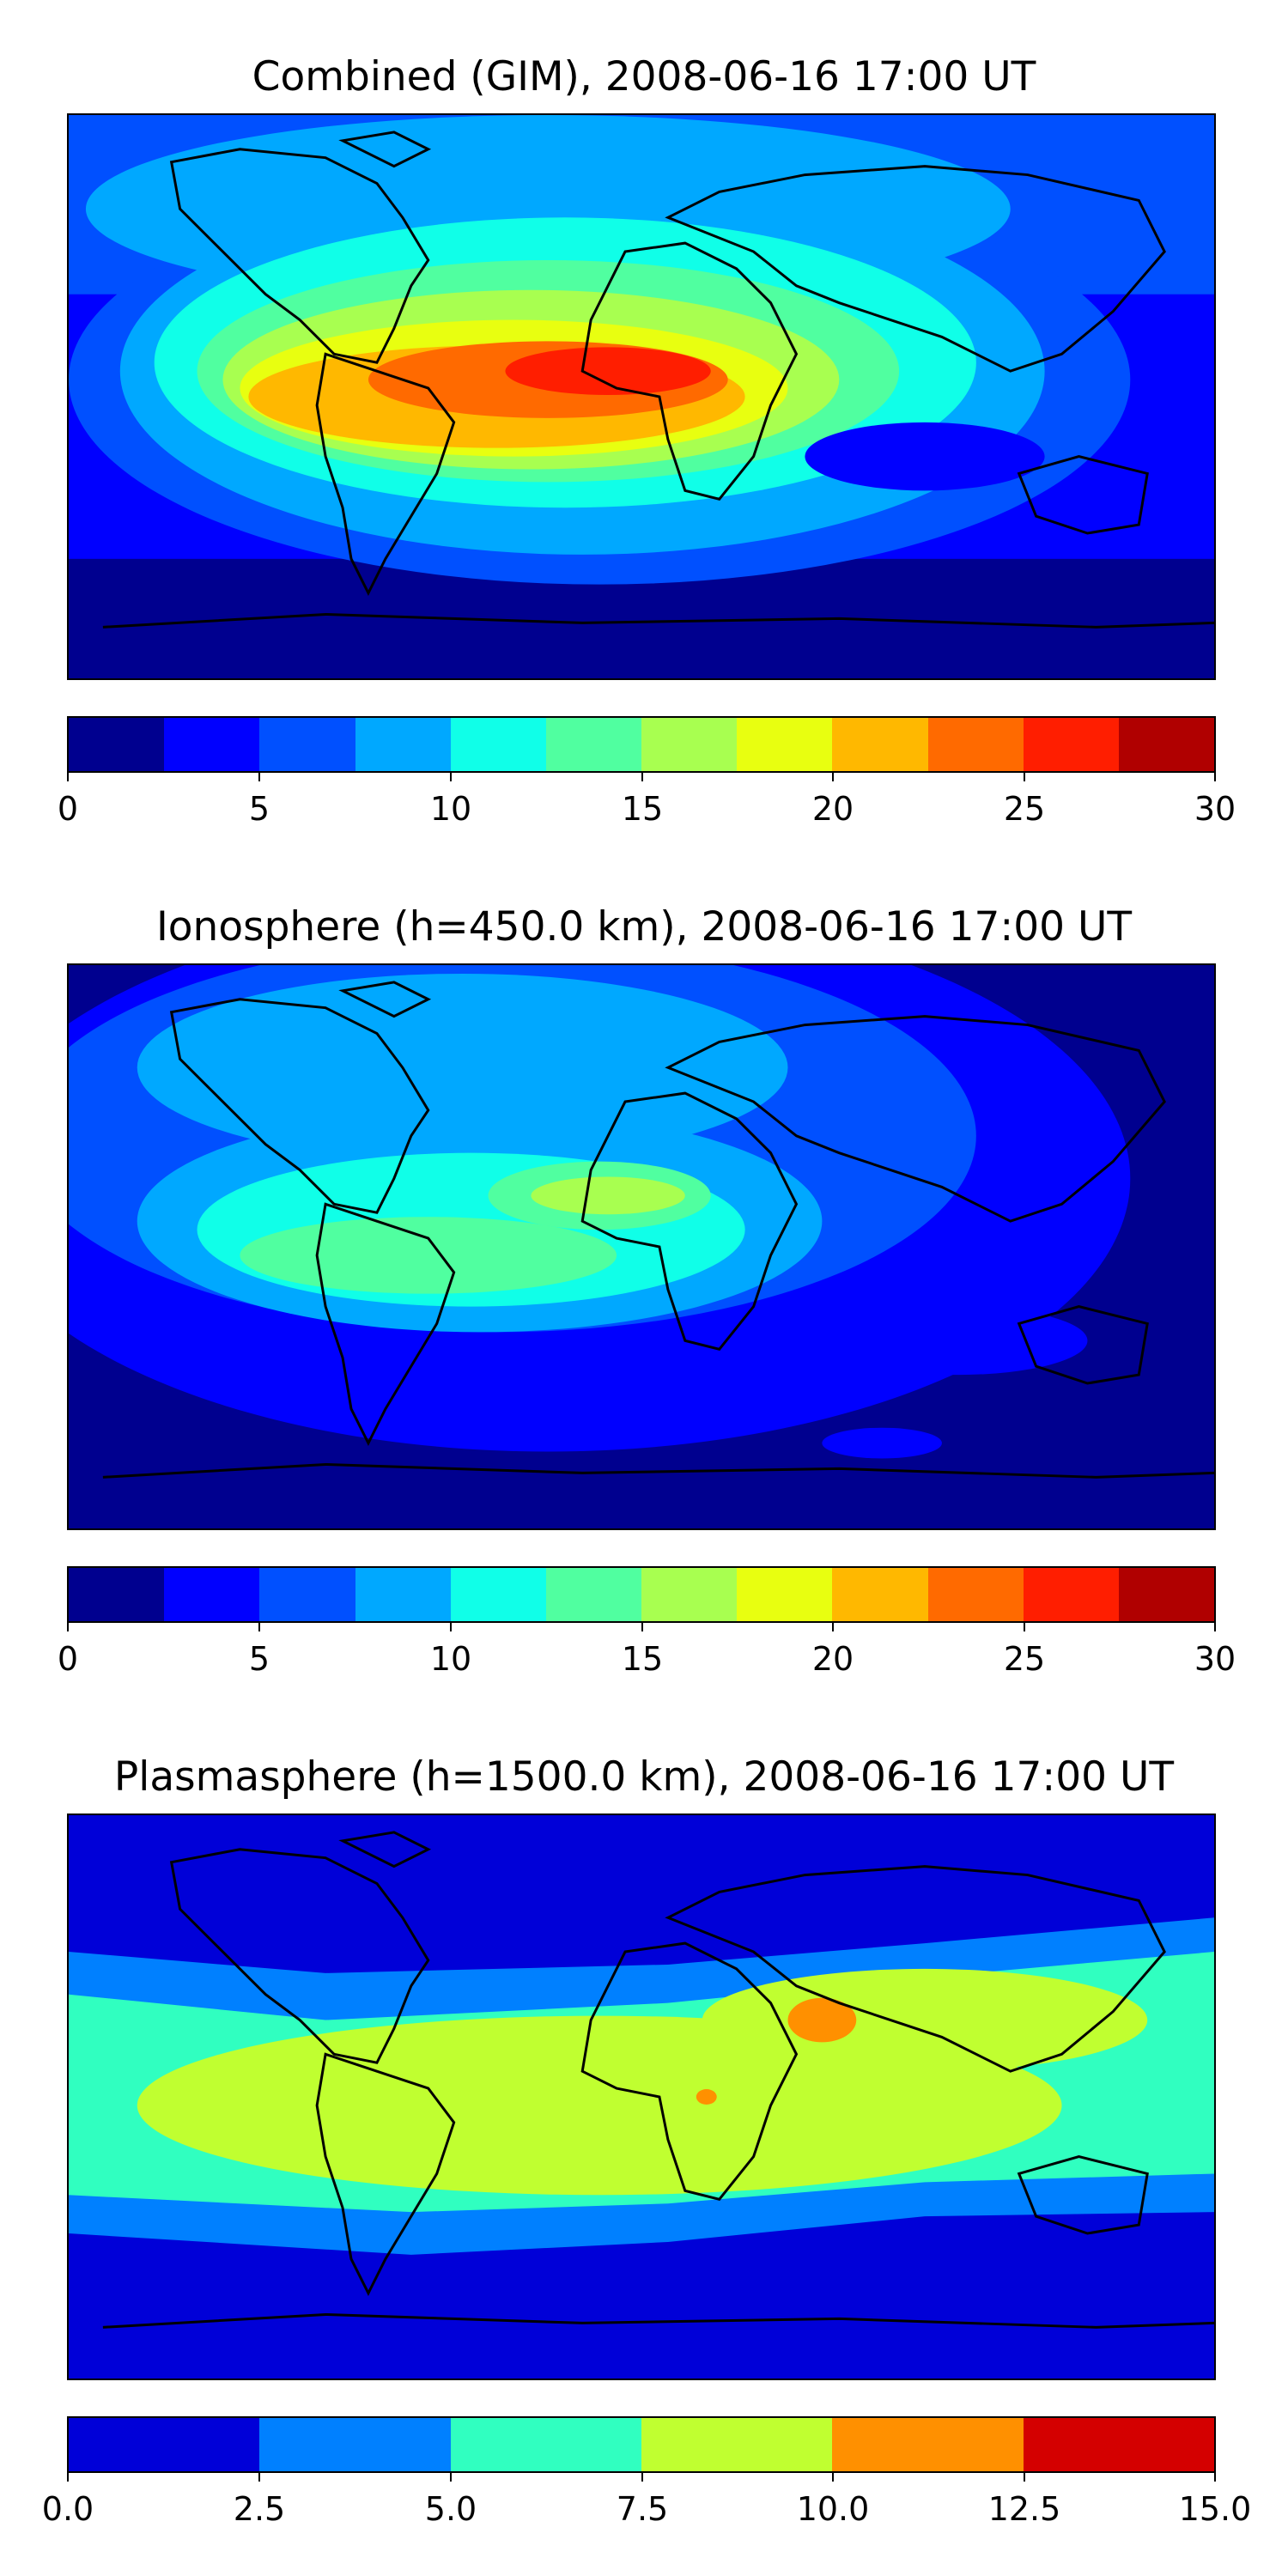 Image resolution: width=1288 pixels, height=2576 pixels. What do you see at coordinates (1024, 809) in the screenshot?
I see `panel-1-tick-label: 25` at bounding box center [1024, 809].